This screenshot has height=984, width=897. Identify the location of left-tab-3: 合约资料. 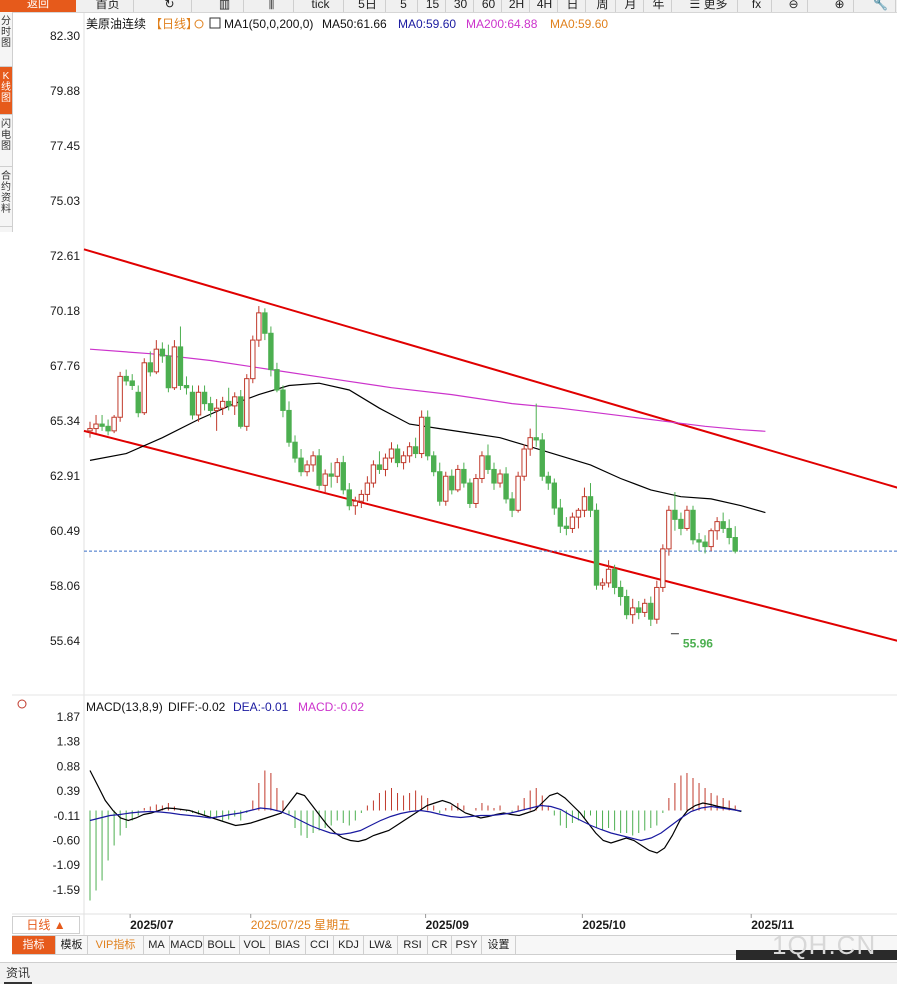
(6, 197).